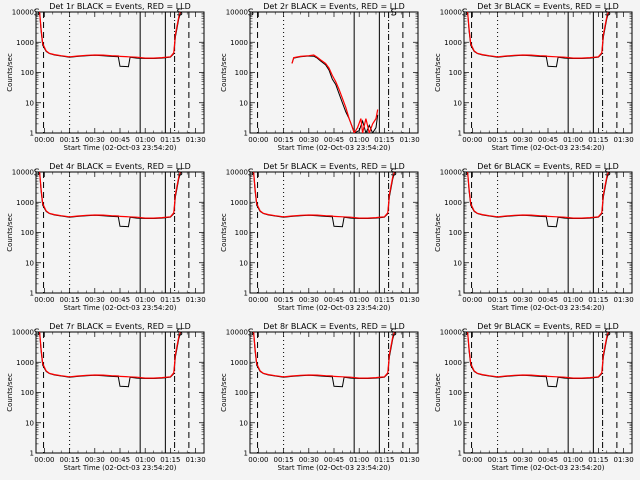  What do you see at coordinates (120, 326) in the screenshot?
I see `chart-title: Det 7r BLACK = Events, RED = LLD` at bounding box center [120, 326].